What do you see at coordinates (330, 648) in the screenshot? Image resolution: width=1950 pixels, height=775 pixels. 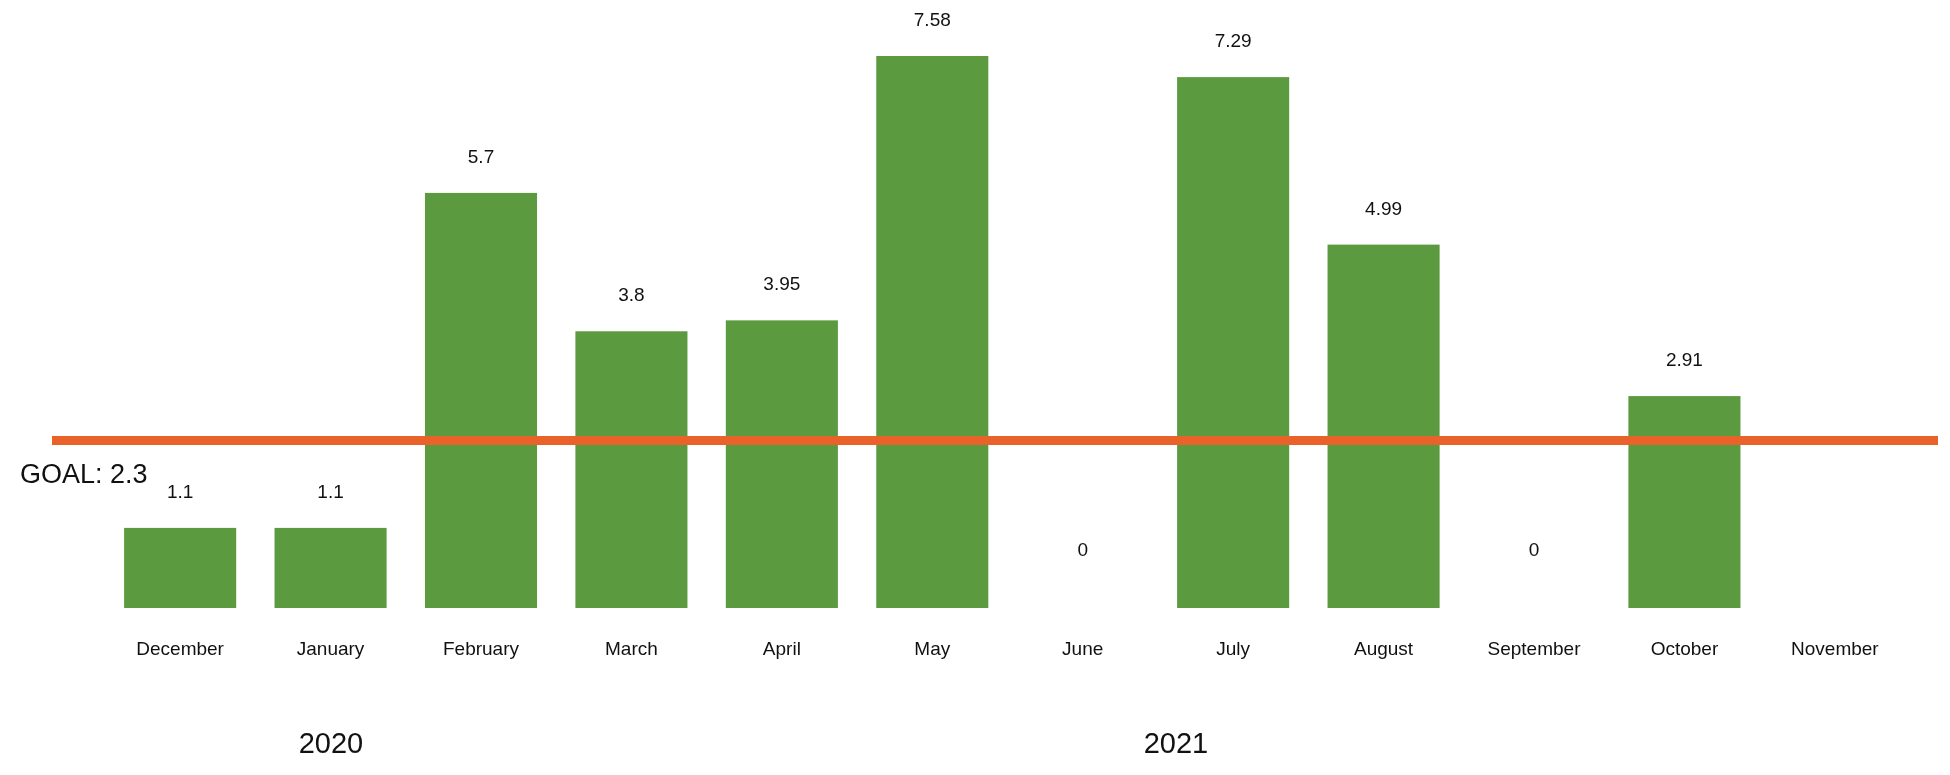 I see `x-tick-label: January` at bounding box center [330, 648].